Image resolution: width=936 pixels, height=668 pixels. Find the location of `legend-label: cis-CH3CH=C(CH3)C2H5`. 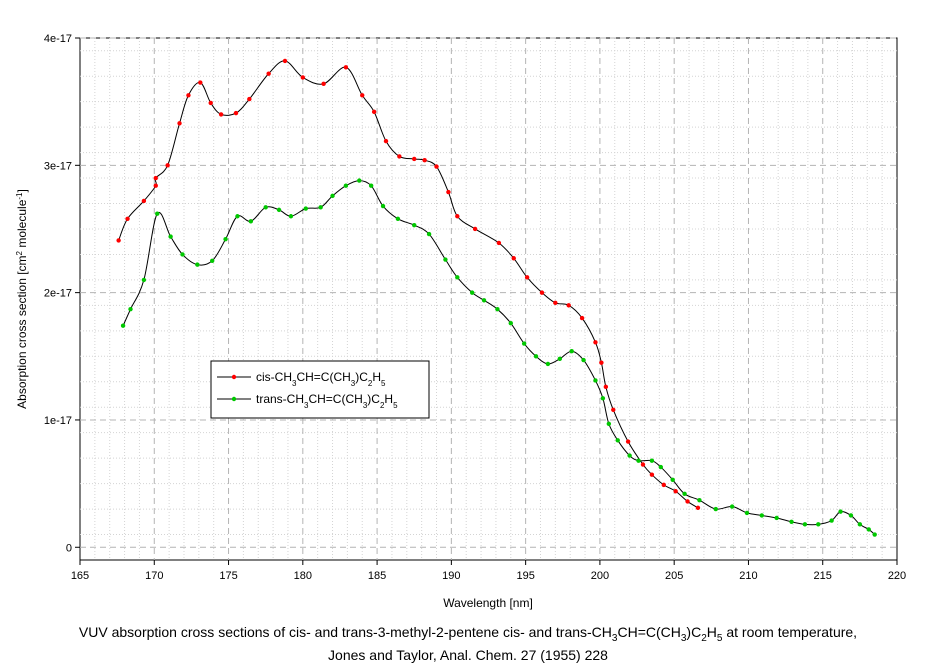

legend-label: cis-CH3CH=C(CH3)C2H5 is located at coordinates (321, 379).